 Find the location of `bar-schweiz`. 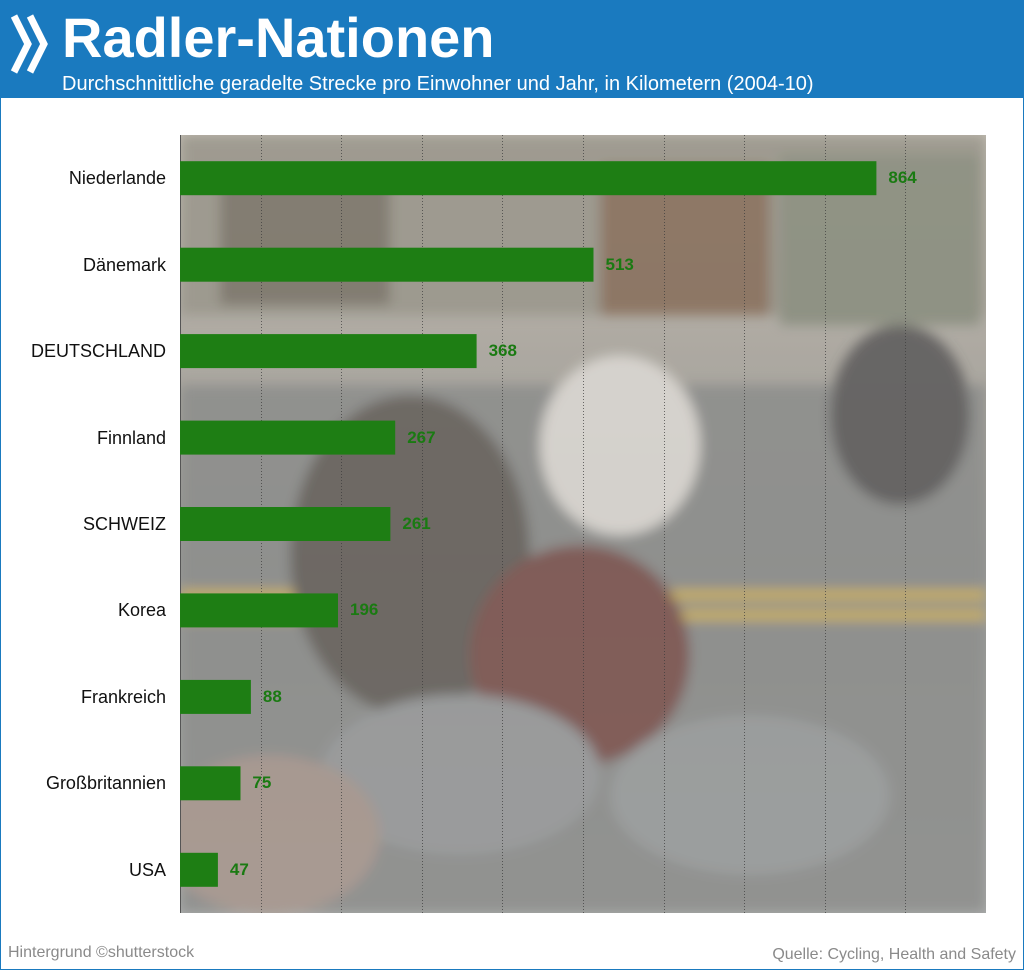

bar-schweiz is located at coordinates (285, 524).